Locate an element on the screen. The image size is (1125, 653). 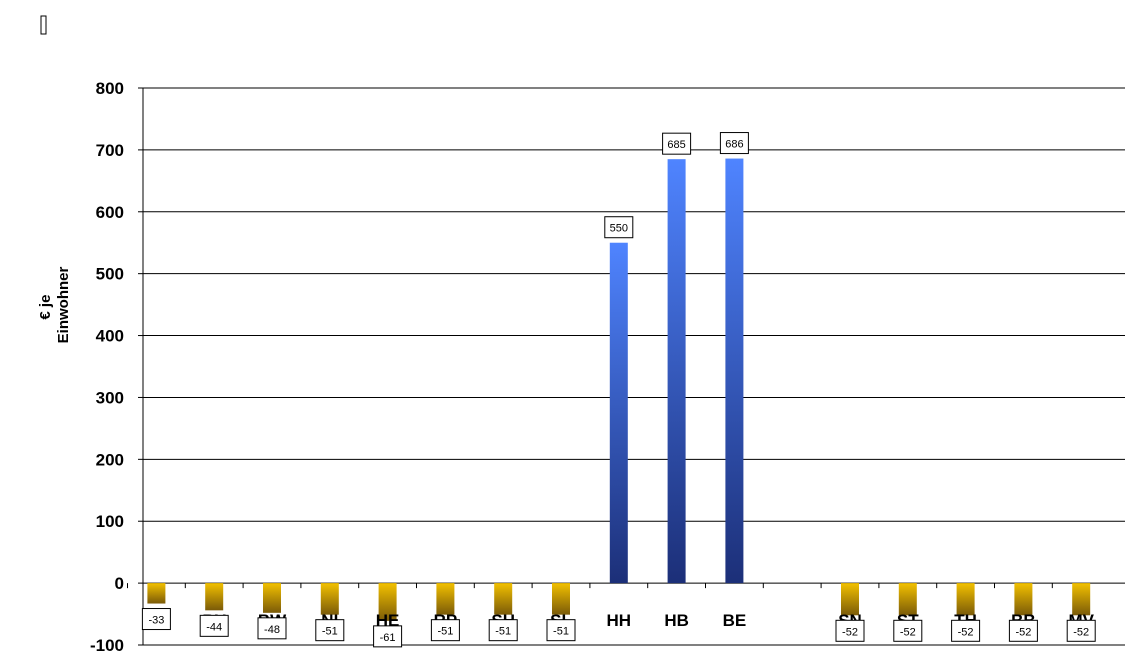
placeholder-glyph-icon is located at coordinates (43, 25).